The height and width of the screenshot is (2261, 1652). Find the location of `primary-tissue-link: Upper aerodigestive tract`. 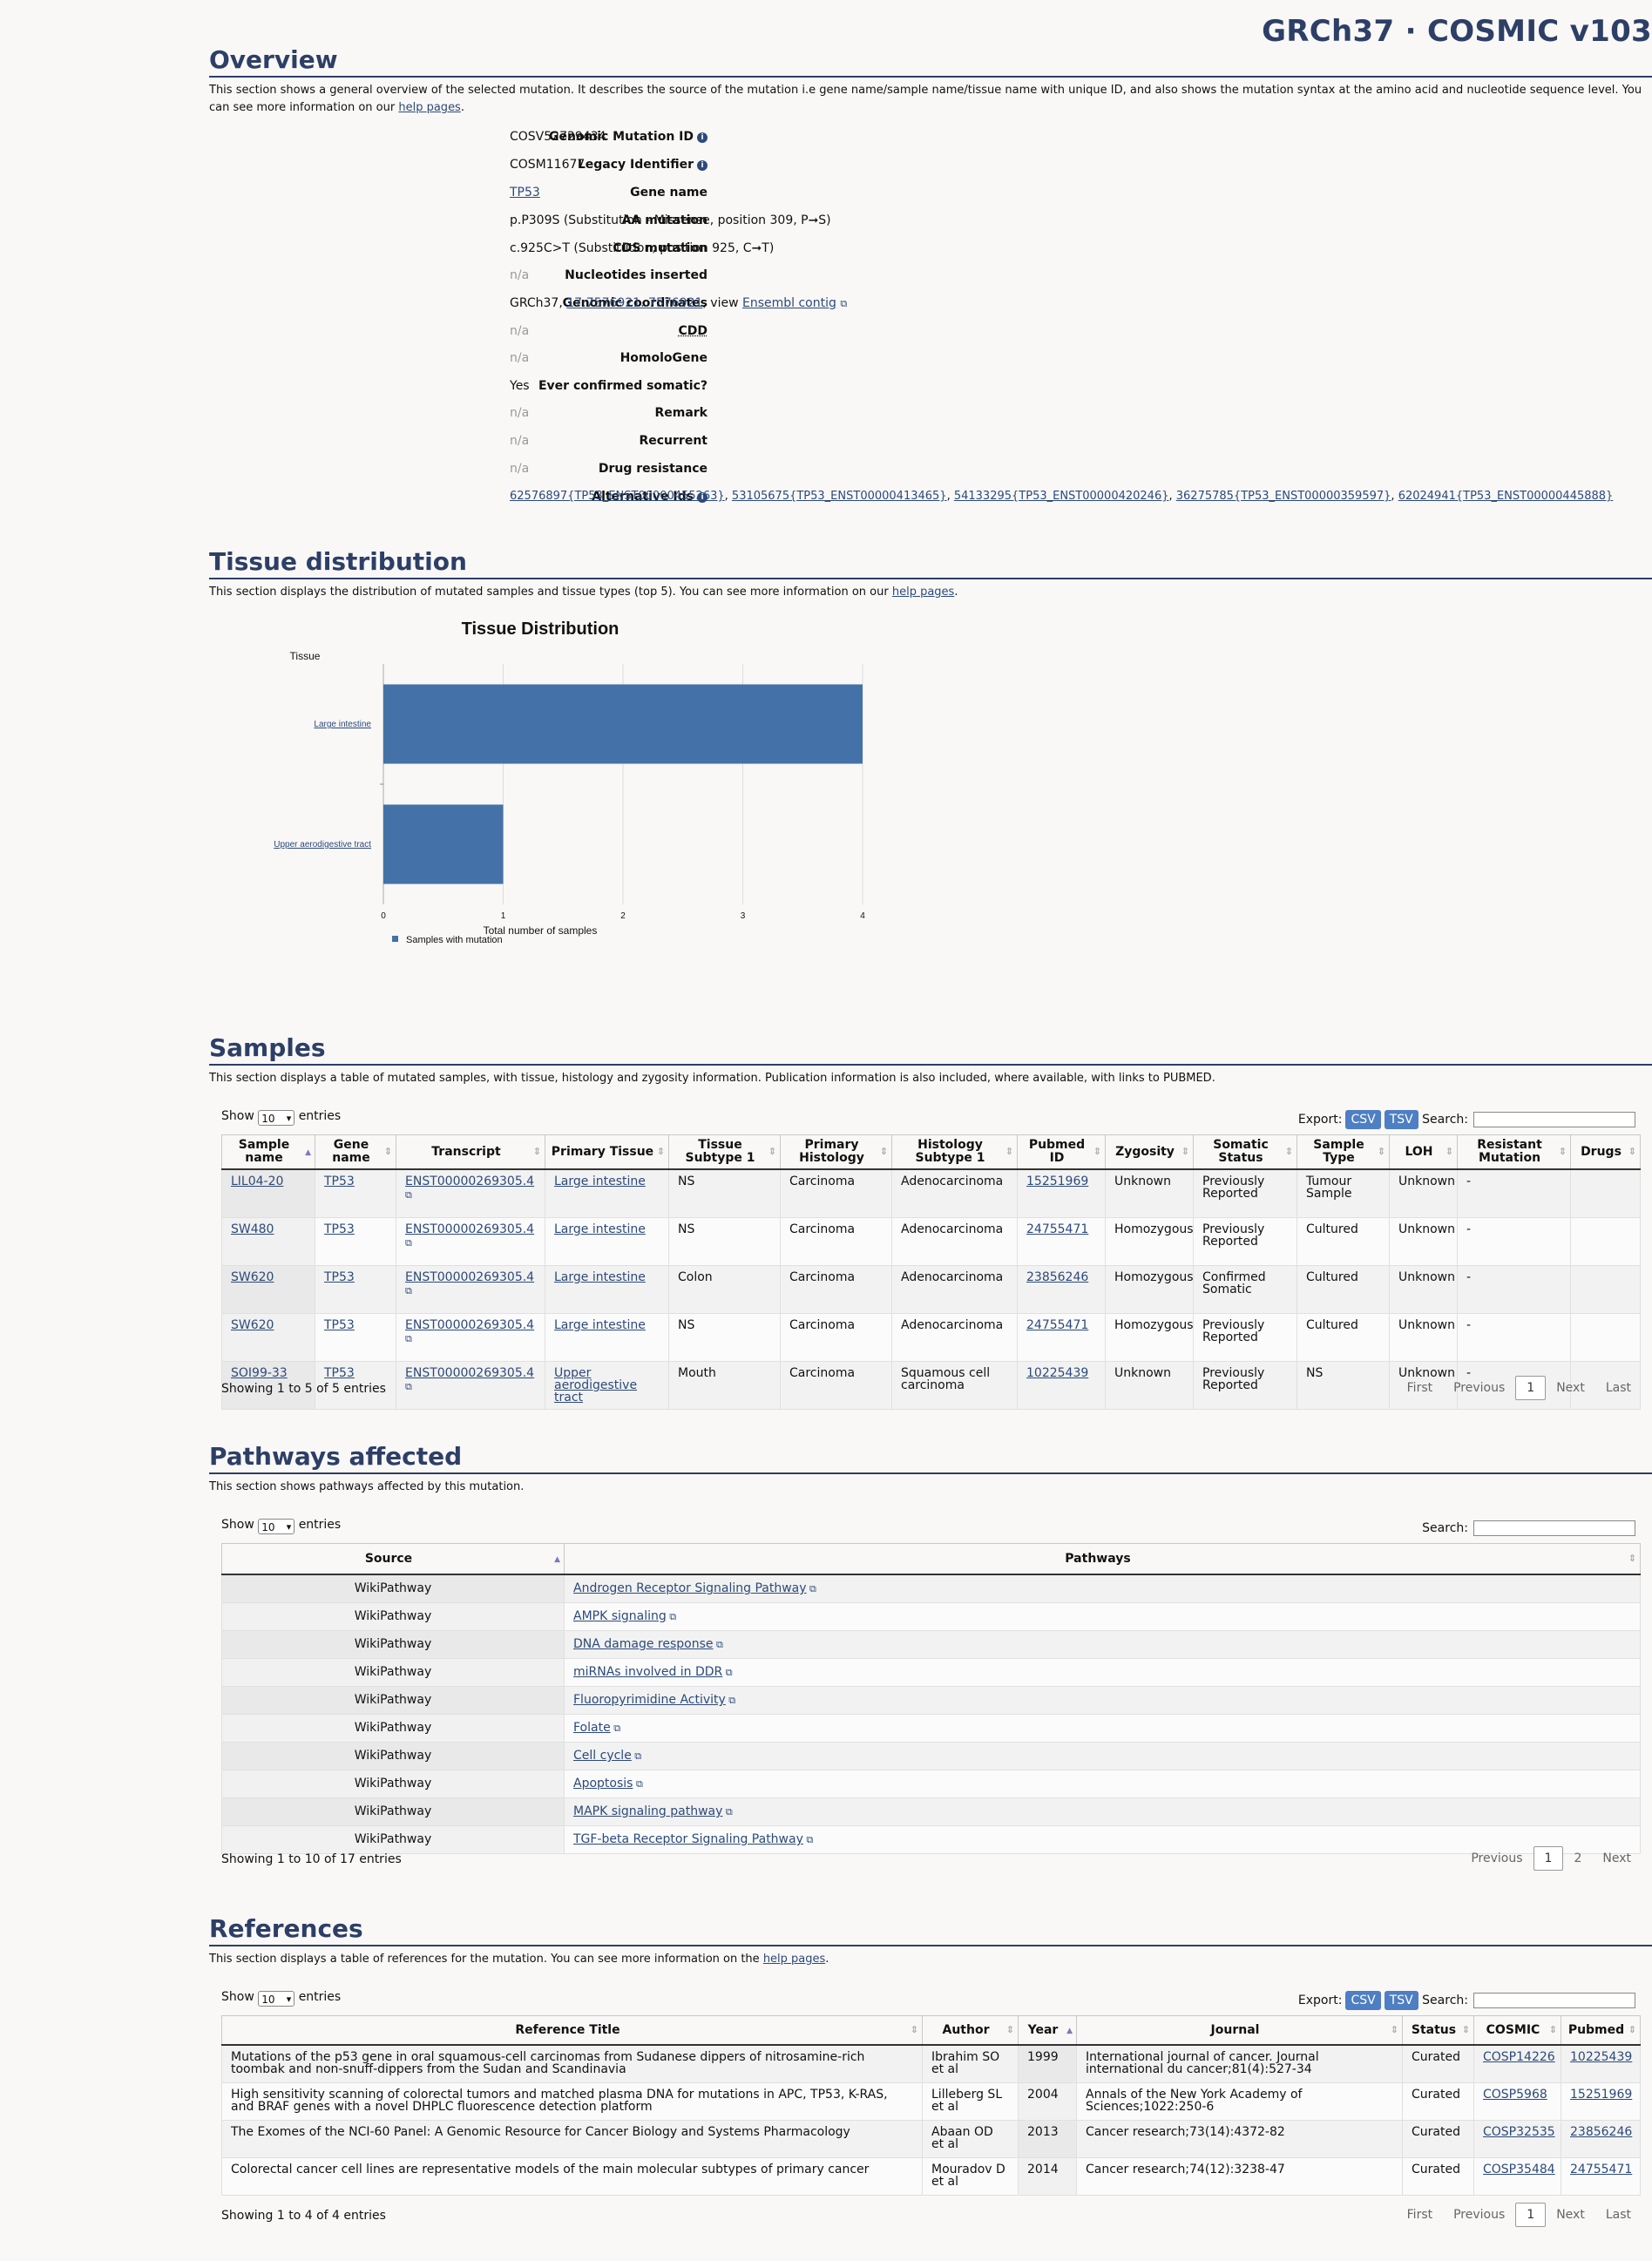

primary-tissue-link: Upper aerodigestive tract is located at coordinates (596, 1385).